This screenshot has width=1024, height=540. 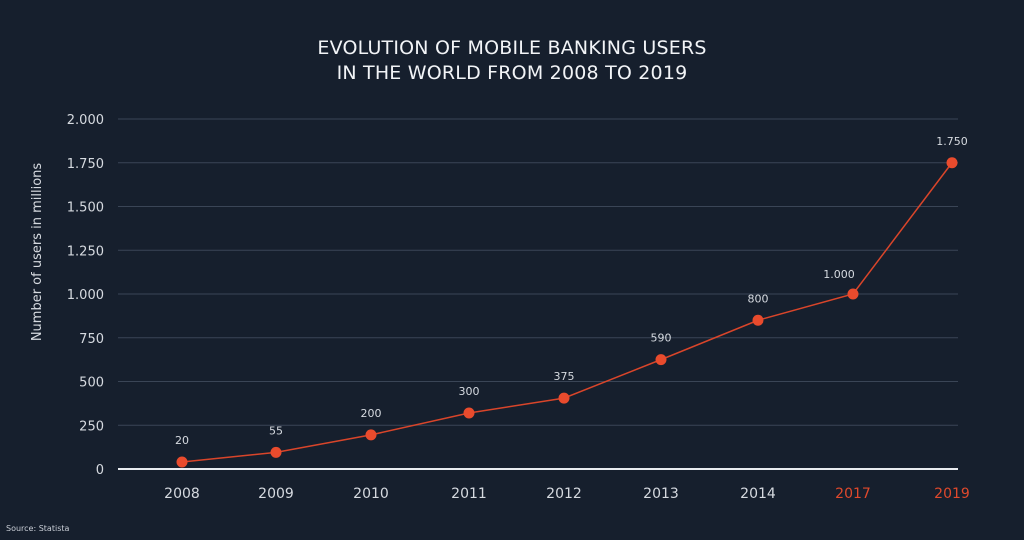 What do you see at coordinates (182, 440) in the screenshot?
I see `data-label: 20` at bounding box center [182, 440].